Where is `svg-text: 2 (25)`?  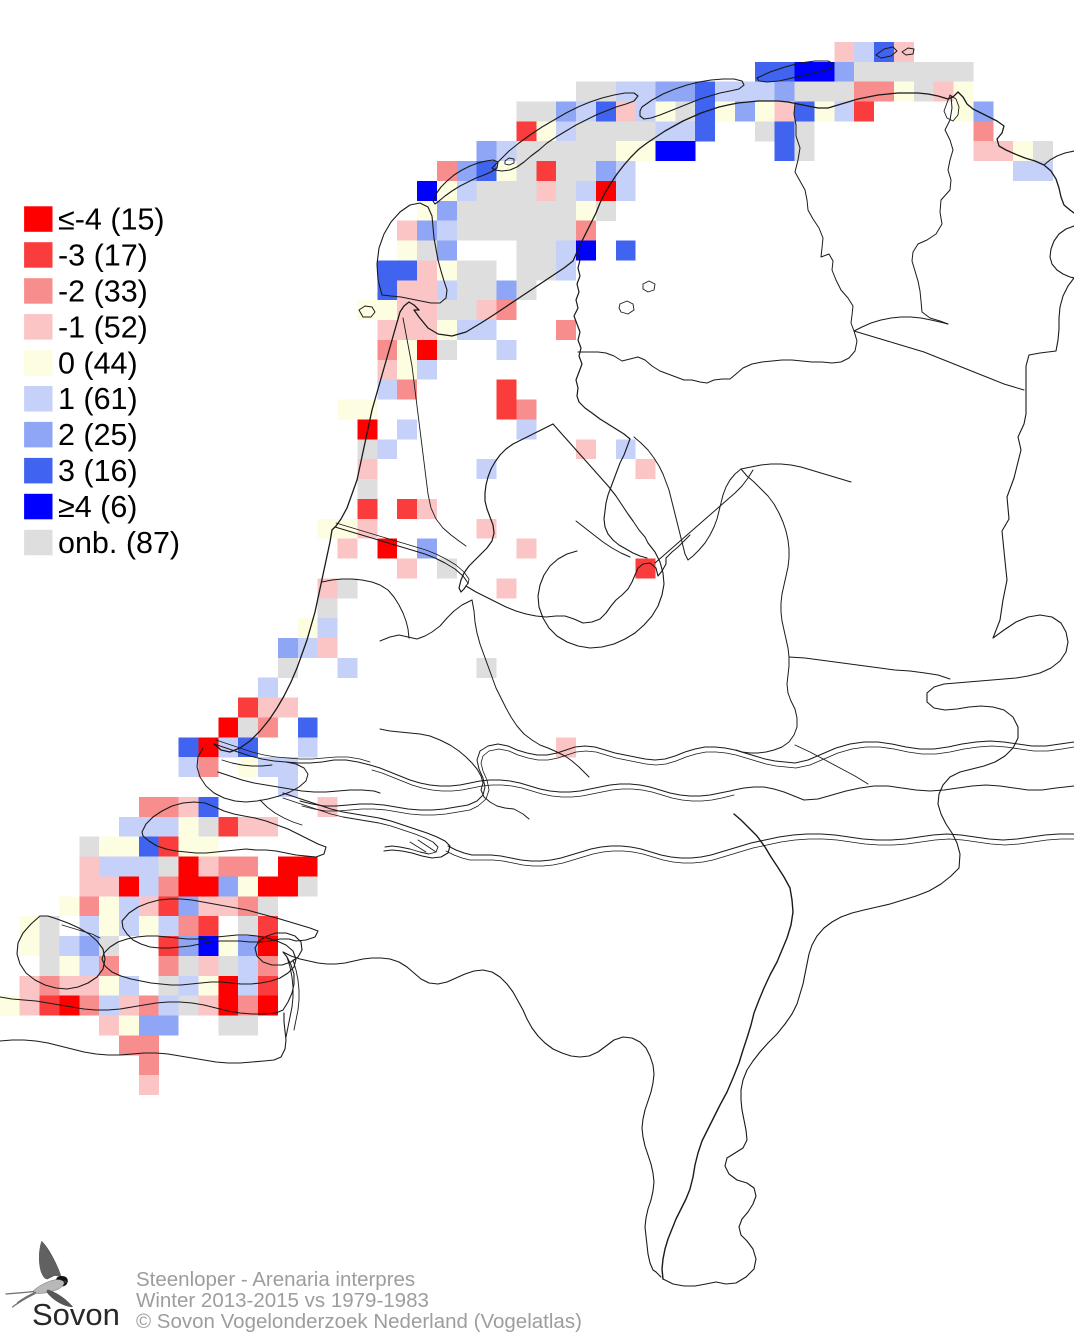
svg-text: 2 (25) is located at coordinates (98, 435).